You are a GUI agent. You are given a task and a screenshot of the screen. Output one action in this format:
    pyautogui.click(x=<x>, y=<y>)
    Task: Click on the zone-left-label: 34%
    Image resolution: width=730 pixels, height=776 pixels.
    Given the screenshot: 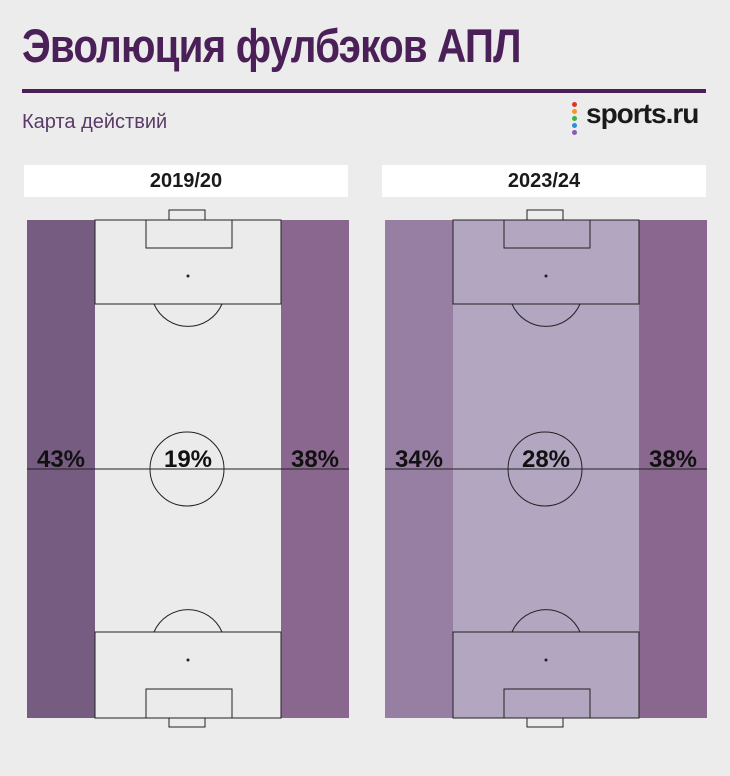 What is the action you would take?
    pyautogui.click(x=419, y=459)
    